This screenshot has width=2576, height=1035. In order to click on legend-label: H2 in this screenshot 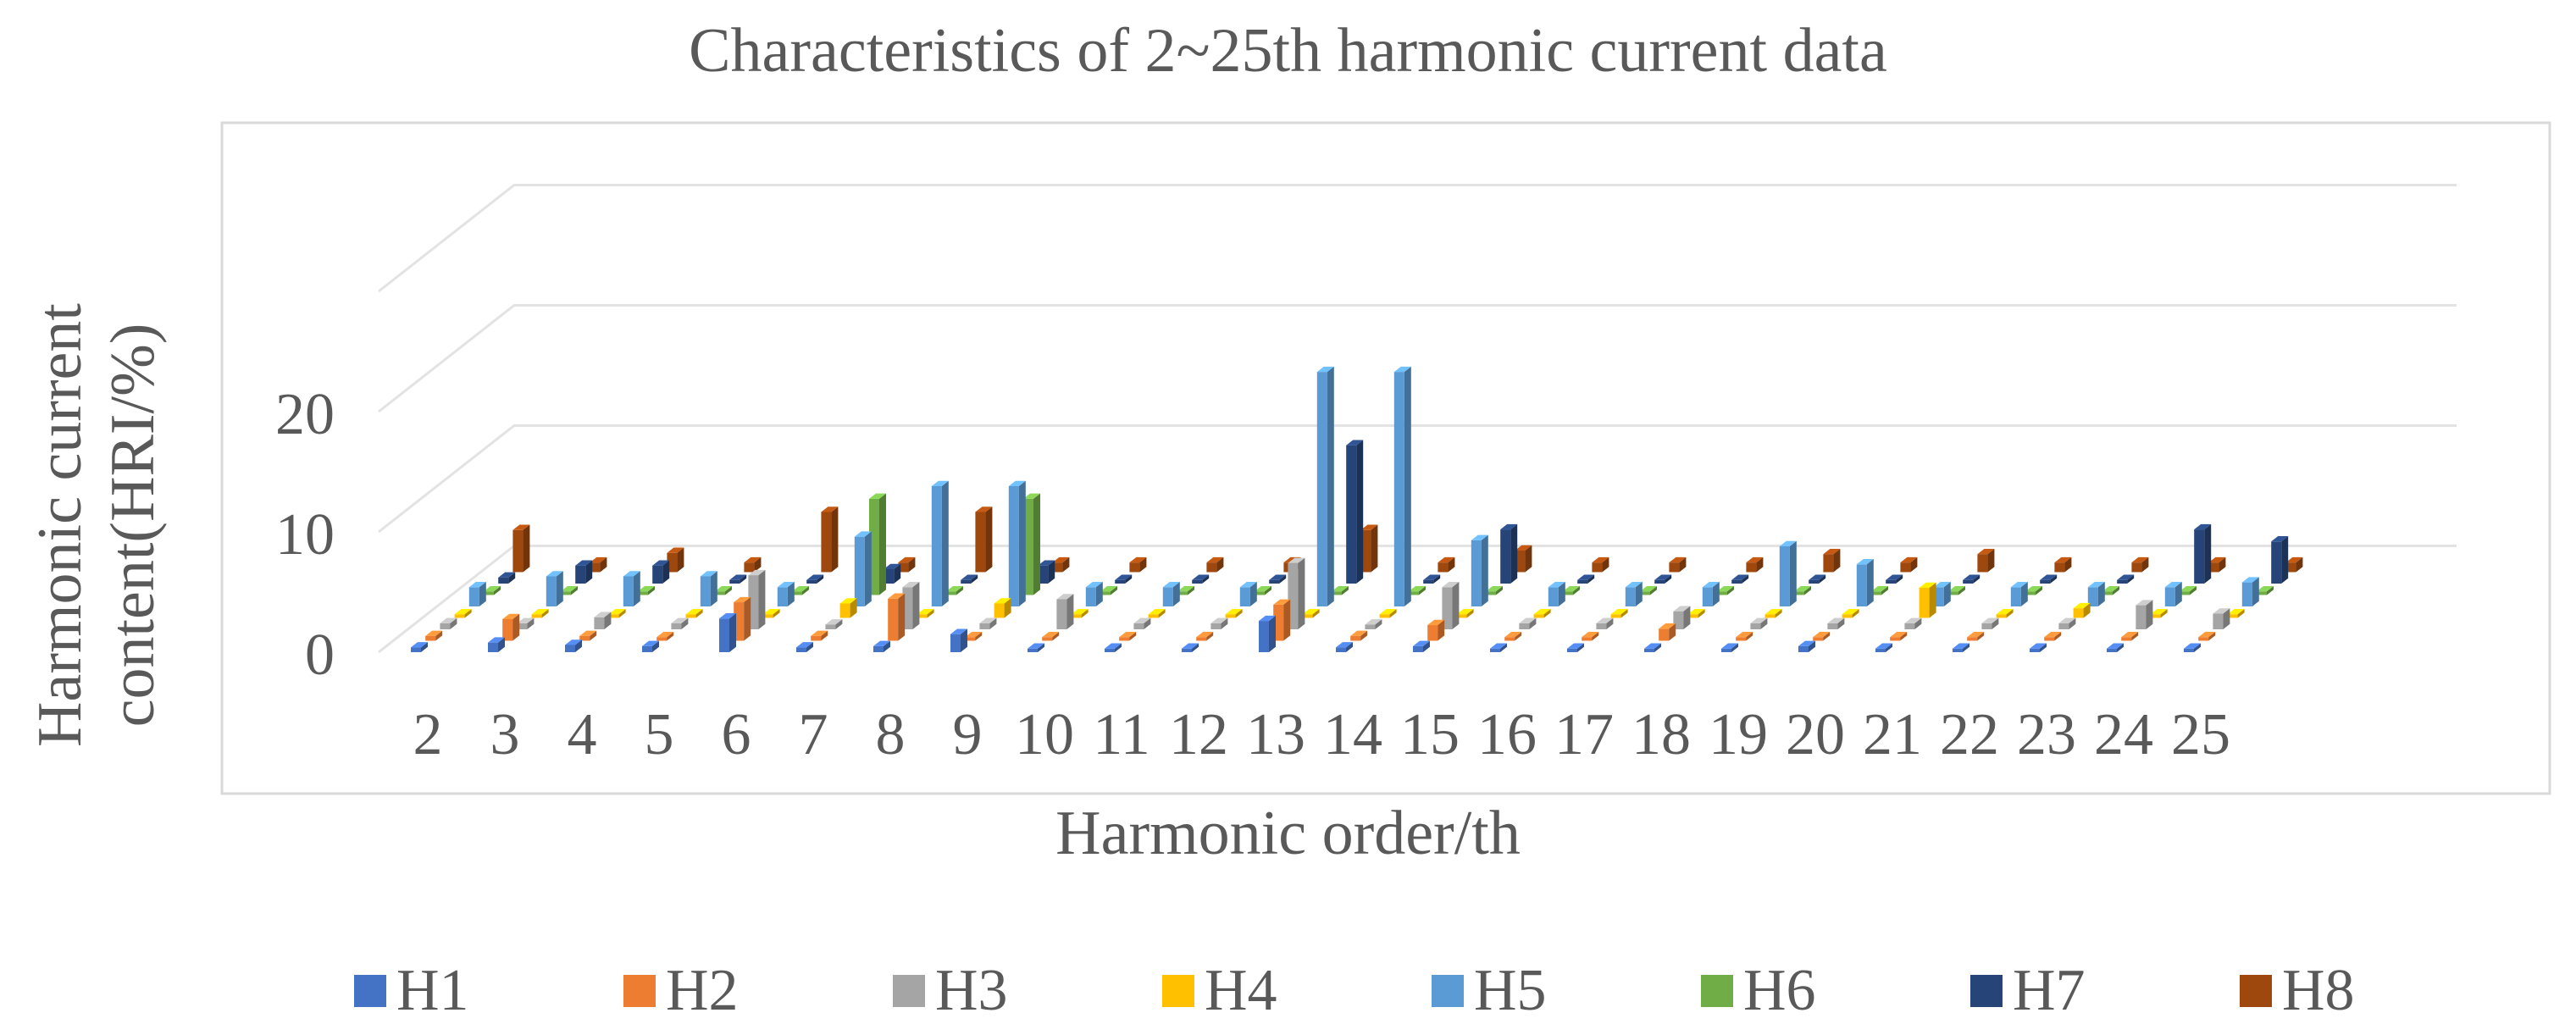, I will do `click(702, 991)`.